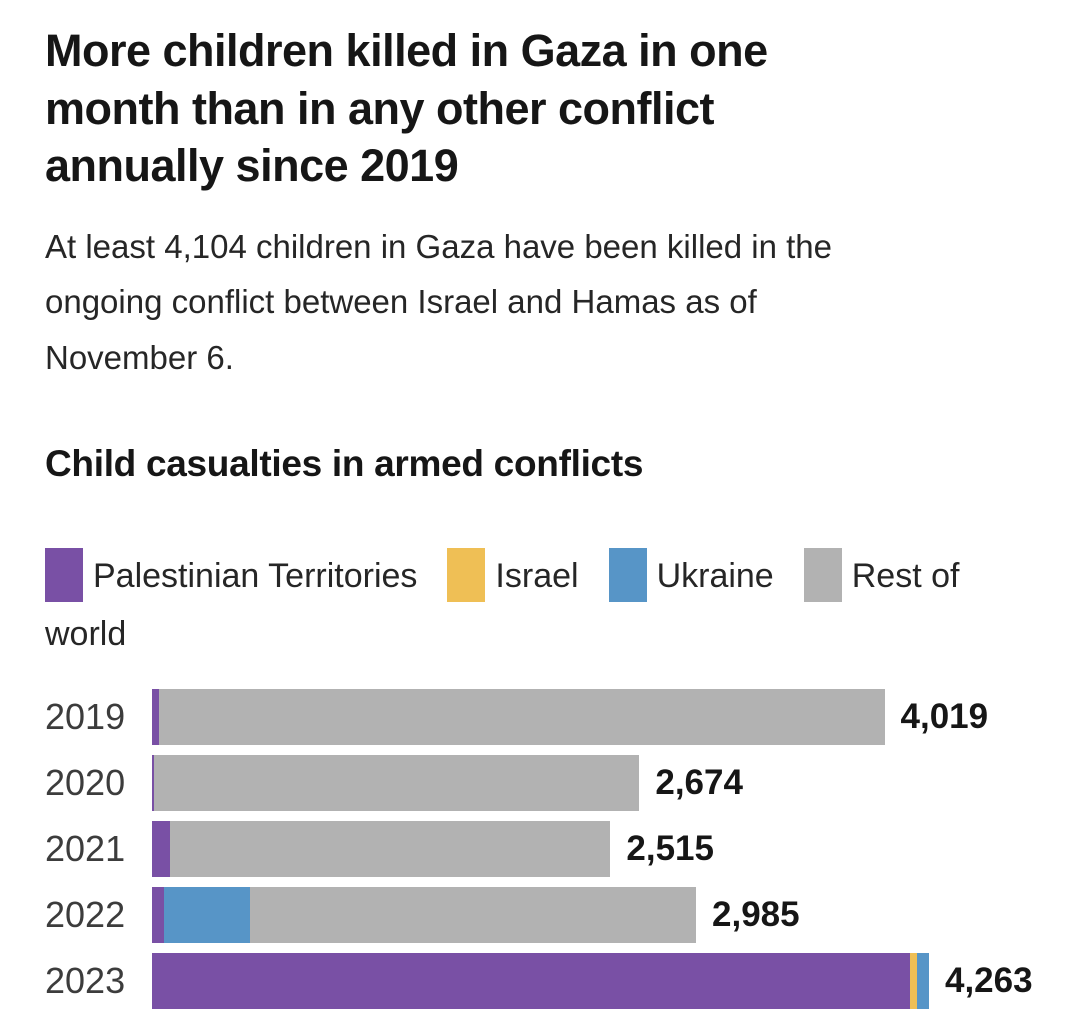  What do you see at coordinates (944, 717) in the screenshot?
I see `value-label-2019: 4,019` at bounding box center [944, 717].